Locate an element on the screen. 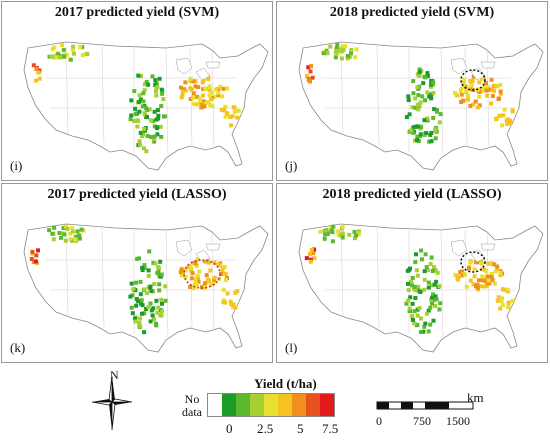 This screenshot has width=550, height=446. legend-tick-0: 0 is located at coordinates (229, 428).